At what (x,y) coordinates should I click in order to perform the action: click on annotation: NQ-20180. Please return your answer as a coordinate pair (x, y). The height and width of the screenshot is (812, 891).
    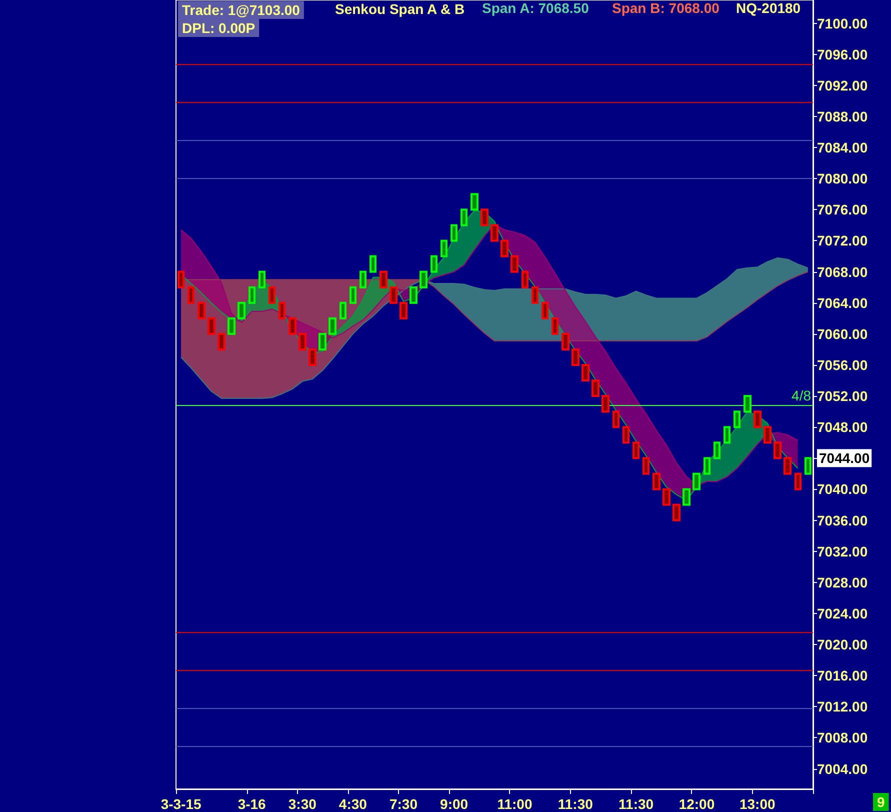
    Looking at the image, I should click on (768, 8).